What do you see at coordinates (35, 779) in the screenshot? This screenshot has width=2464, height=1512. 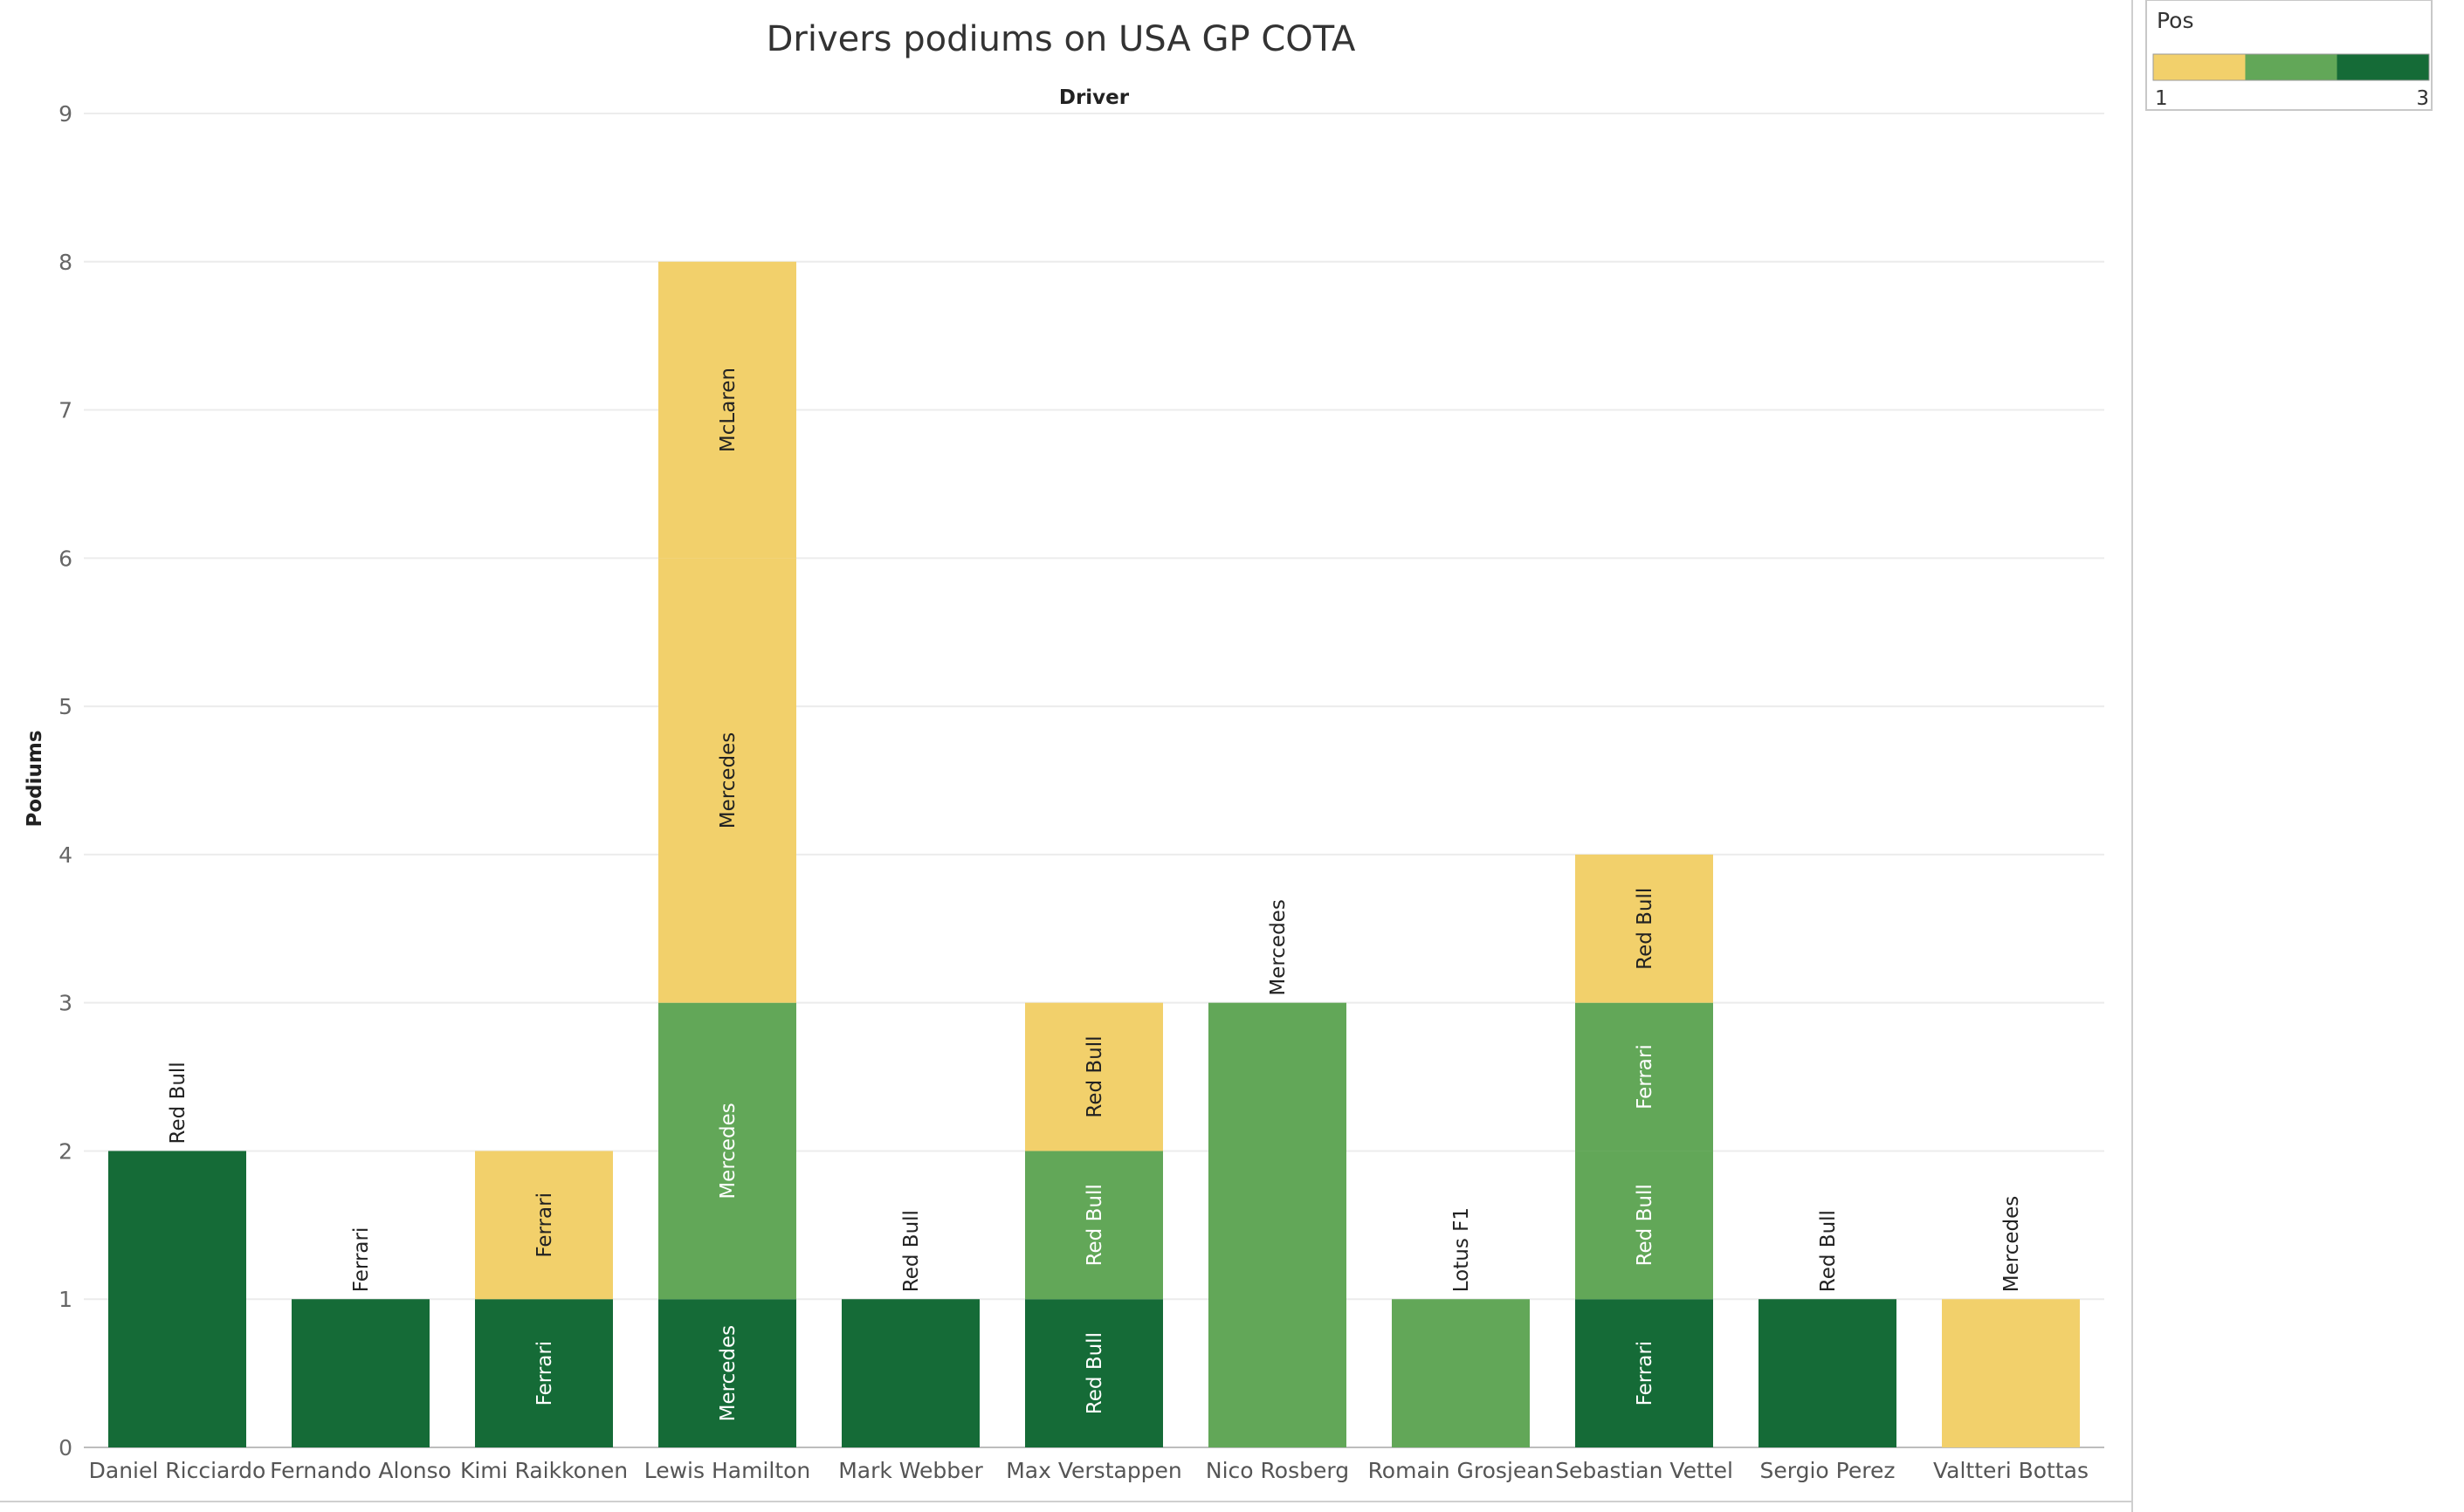 I see `y-axis-label: Podiums` at bounding box center [35, 779].